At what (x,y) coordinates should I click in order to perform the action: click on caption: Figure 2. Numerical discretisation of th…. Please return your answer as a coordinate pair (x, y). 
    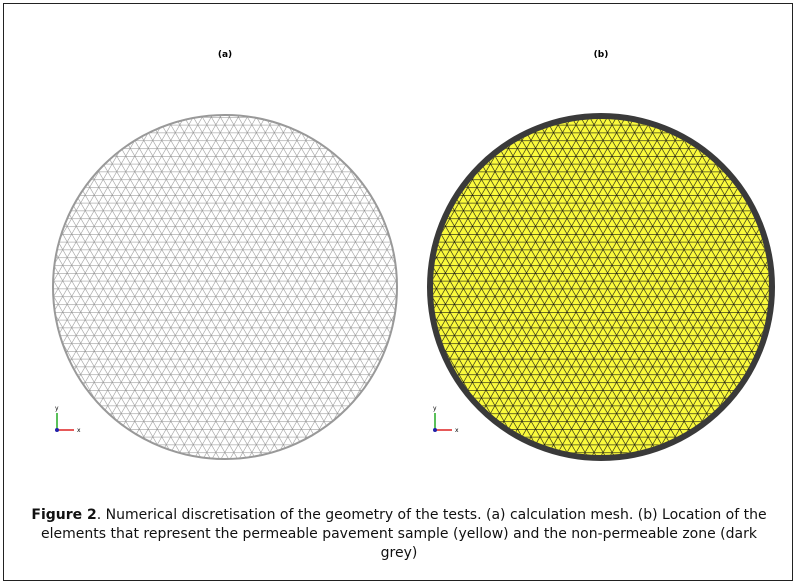
    Looking at the image, I should click on (399, 534).